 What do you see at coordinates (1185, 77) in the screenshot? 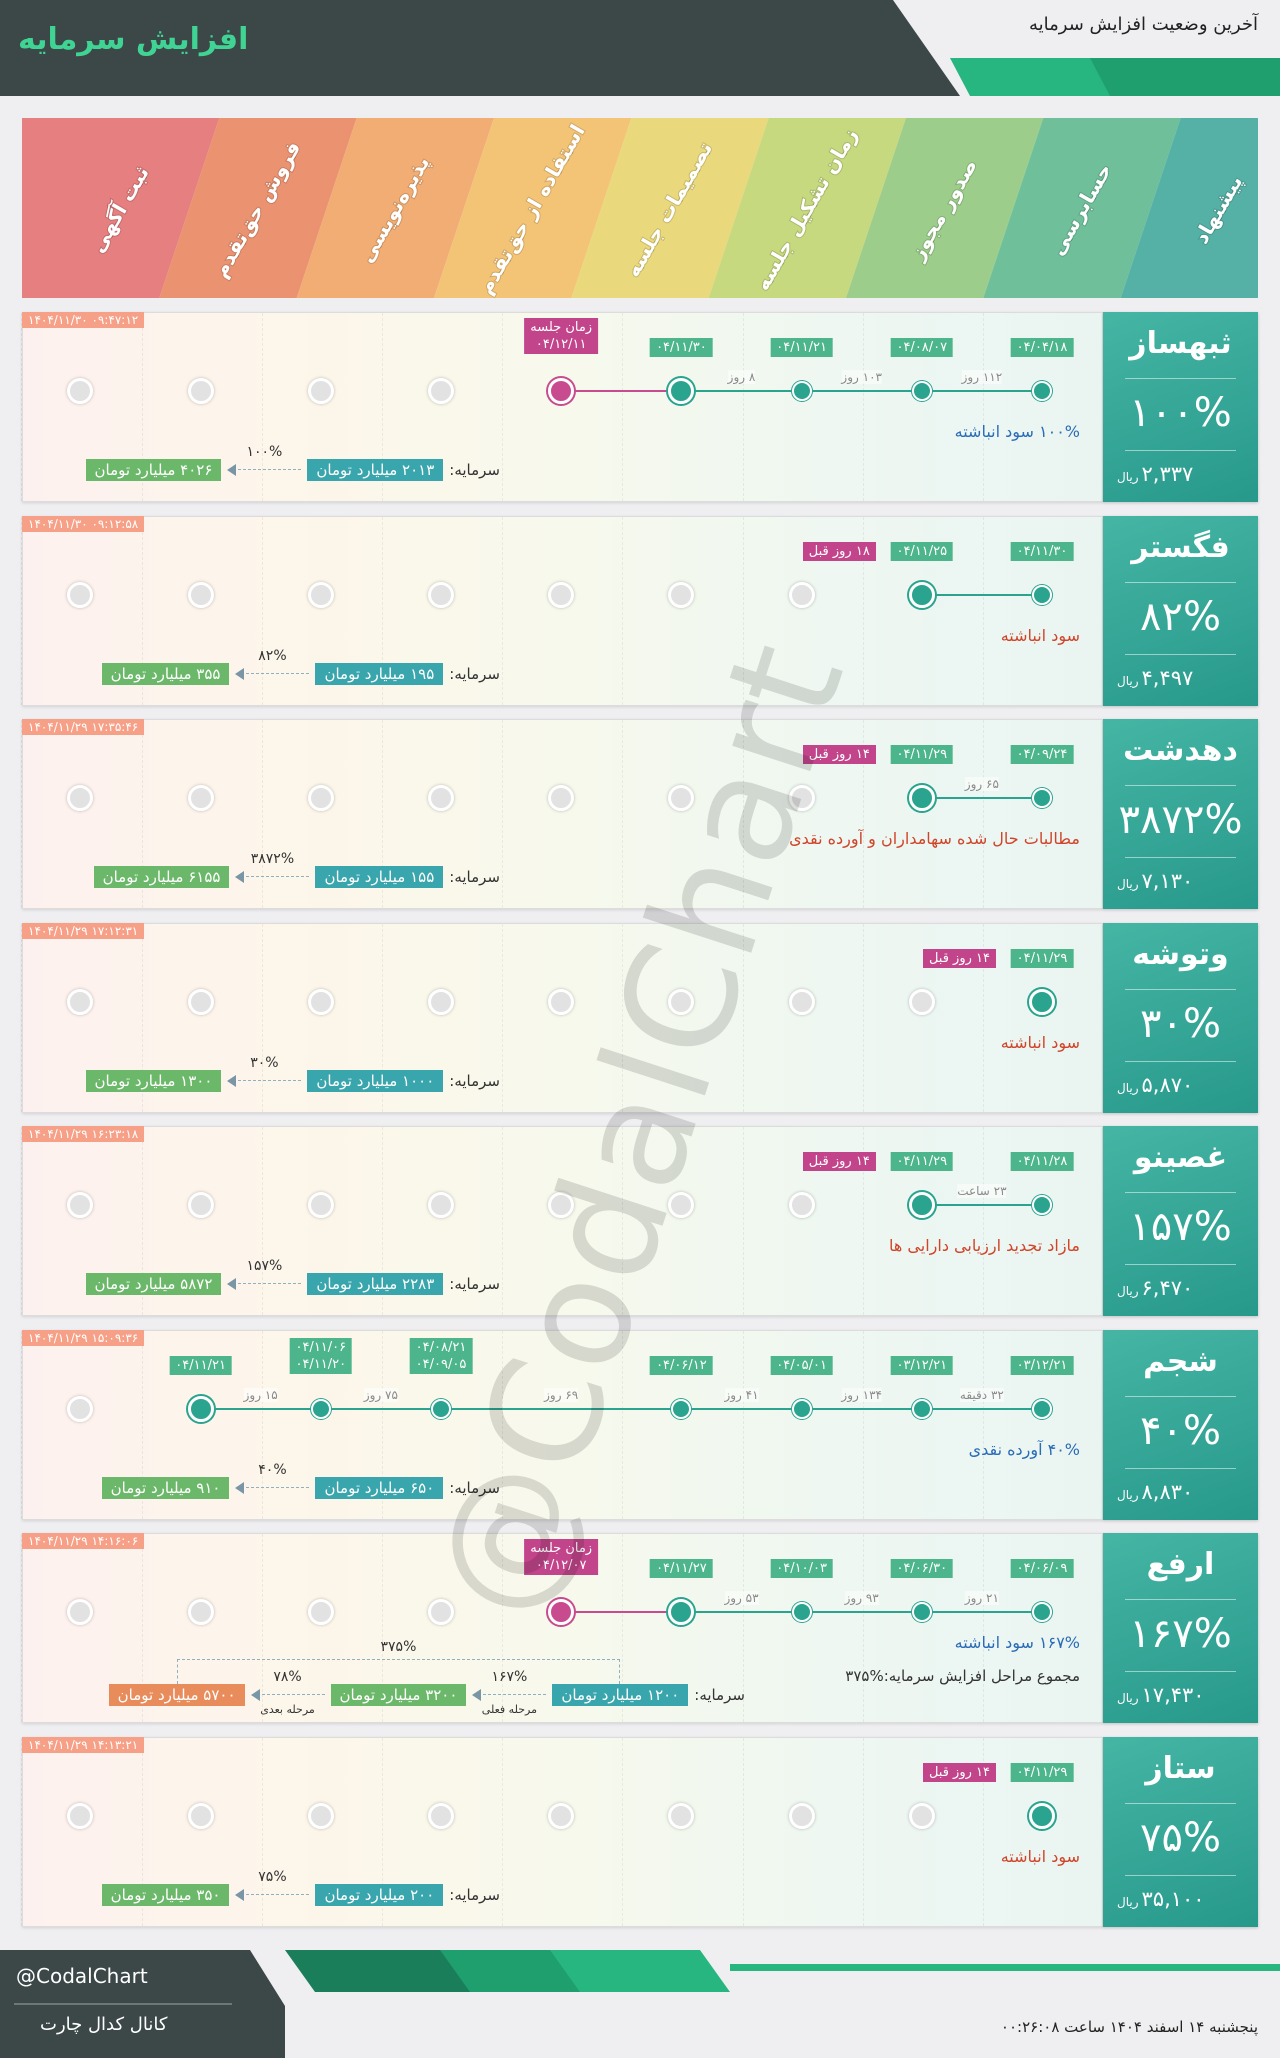
I see `header-strip` at bounding box center [1185, 77].